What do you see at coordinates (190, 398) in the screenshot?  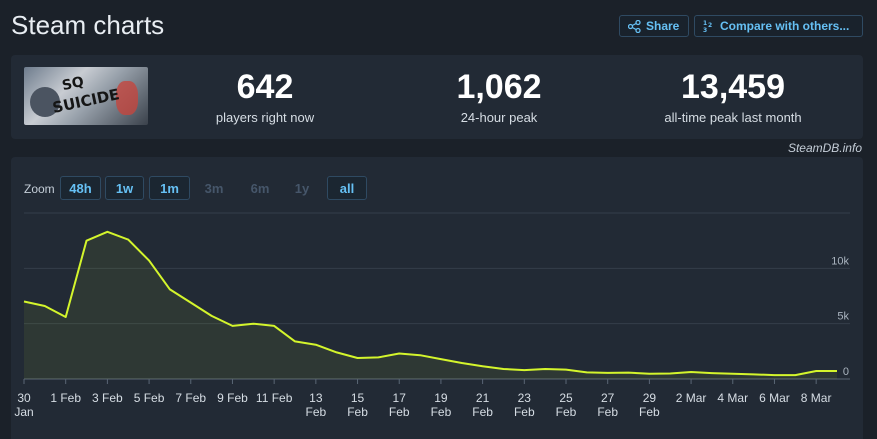 I see `x-tick-label: 7 Feb` at bounding box center [190, 398].